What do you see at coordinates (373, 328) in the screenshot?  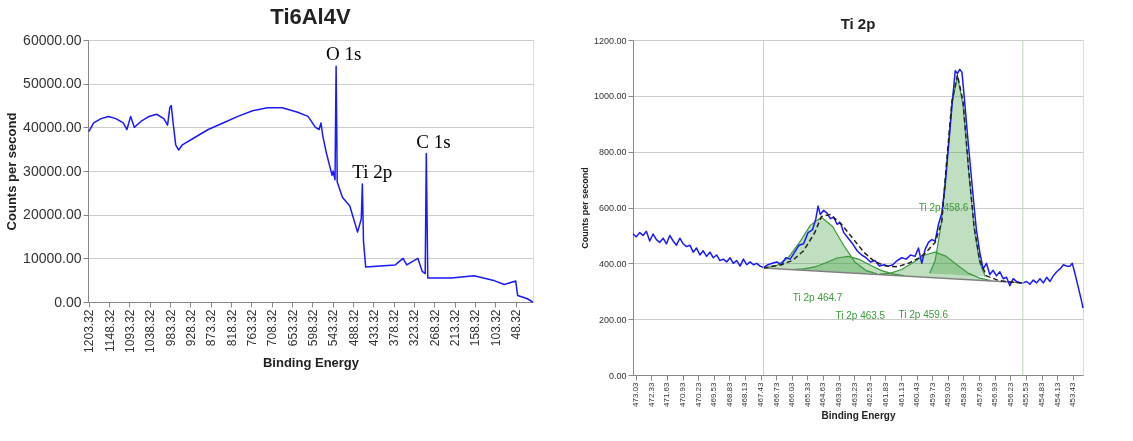 I see `x-tick-label: 433.32` at bounding box center [373, 328].